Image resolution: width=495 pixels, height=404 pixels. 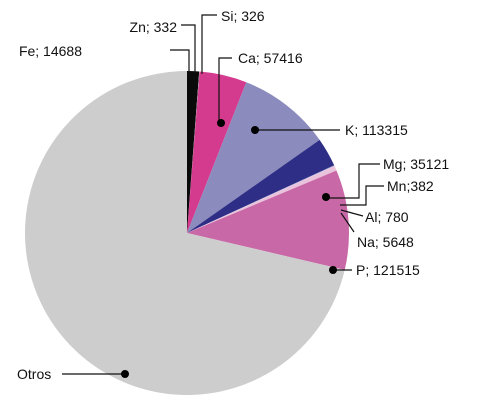 What do you see at coordinates (243, 16) in the screenshot?
I see `slice-label-si: Si; 326` at bounding box center [243, 16].